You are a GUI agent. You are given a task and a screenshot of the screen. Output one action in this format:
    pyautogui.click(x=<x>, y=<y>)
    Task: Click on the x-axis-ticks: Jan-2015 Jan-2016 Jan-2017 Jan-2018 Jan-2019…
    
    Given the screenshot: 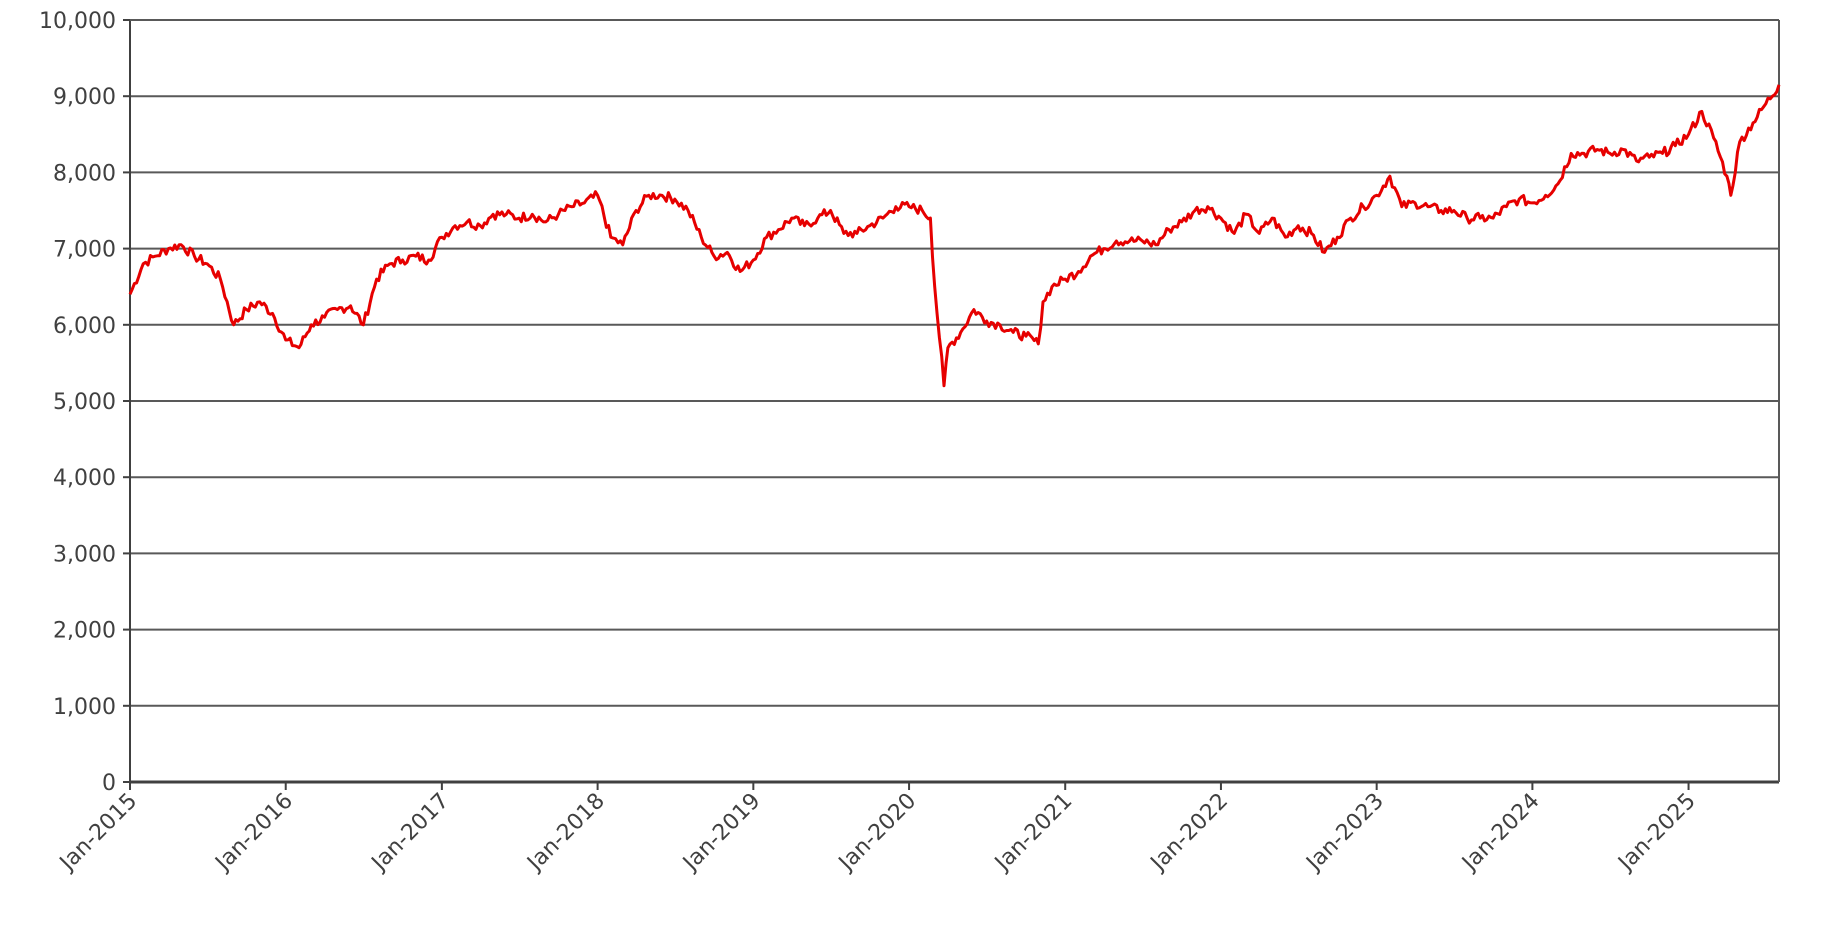 What is the action you would take?
    pyautogui.click(x=877, y=829)
    